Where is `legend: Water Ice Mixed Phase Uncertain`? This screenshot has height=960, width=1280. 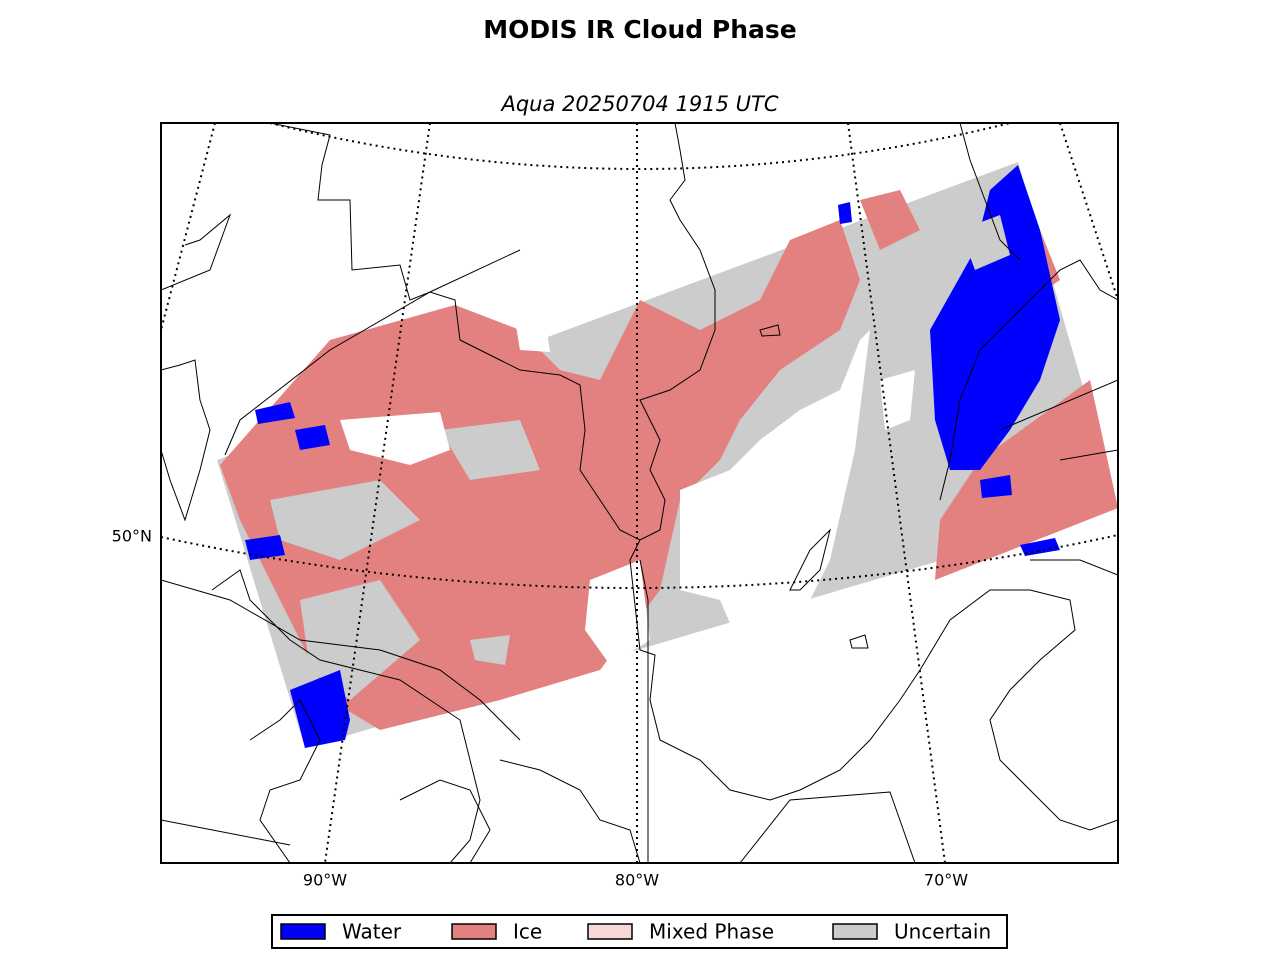
legend: Water Ice Mixed Phase Uncertain is located at coordinates (639, 931).